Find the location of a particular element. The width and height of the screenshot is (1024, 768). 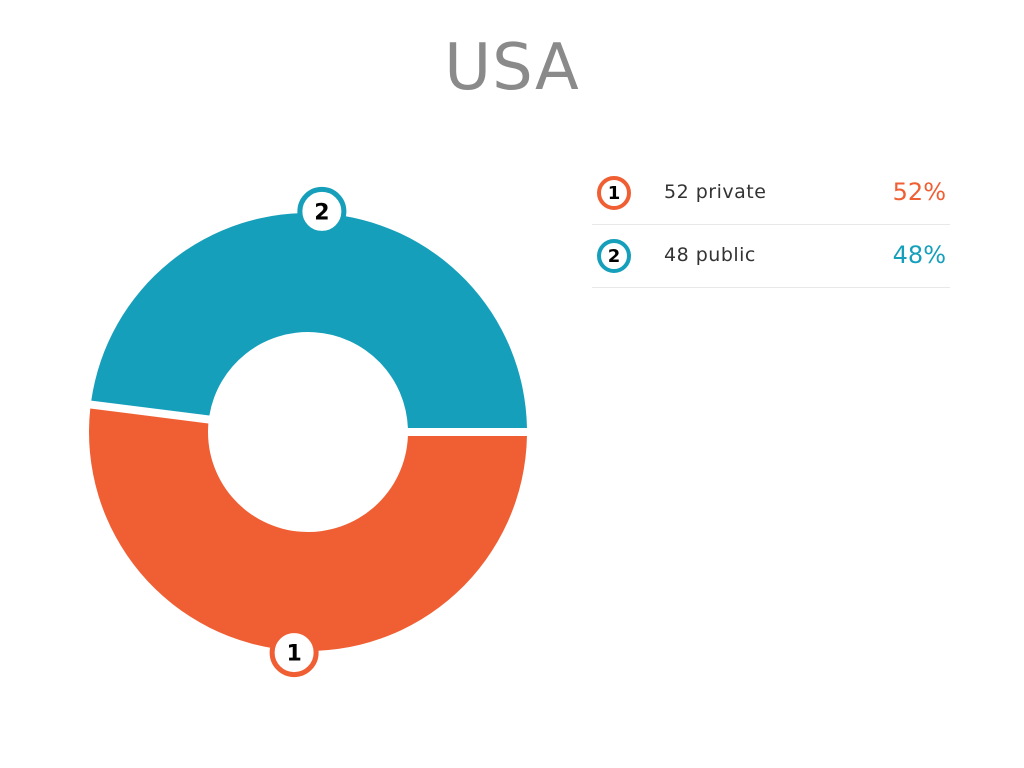

legend-row-2: 2 48 public 48% is located at coordinates (771, 256).